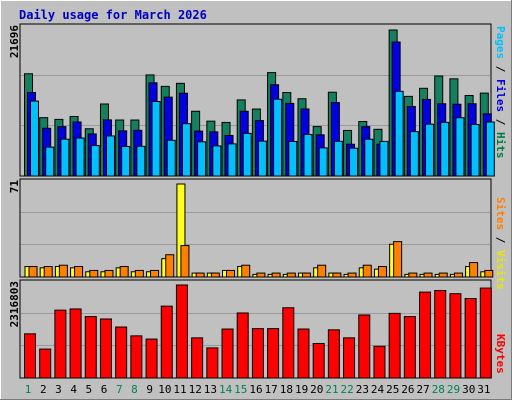 This screenshot has width=512, height=400. Describe the element at coordinates (14, 187) in the screenshot. I see `visits-ymax-label: 71` at that location.